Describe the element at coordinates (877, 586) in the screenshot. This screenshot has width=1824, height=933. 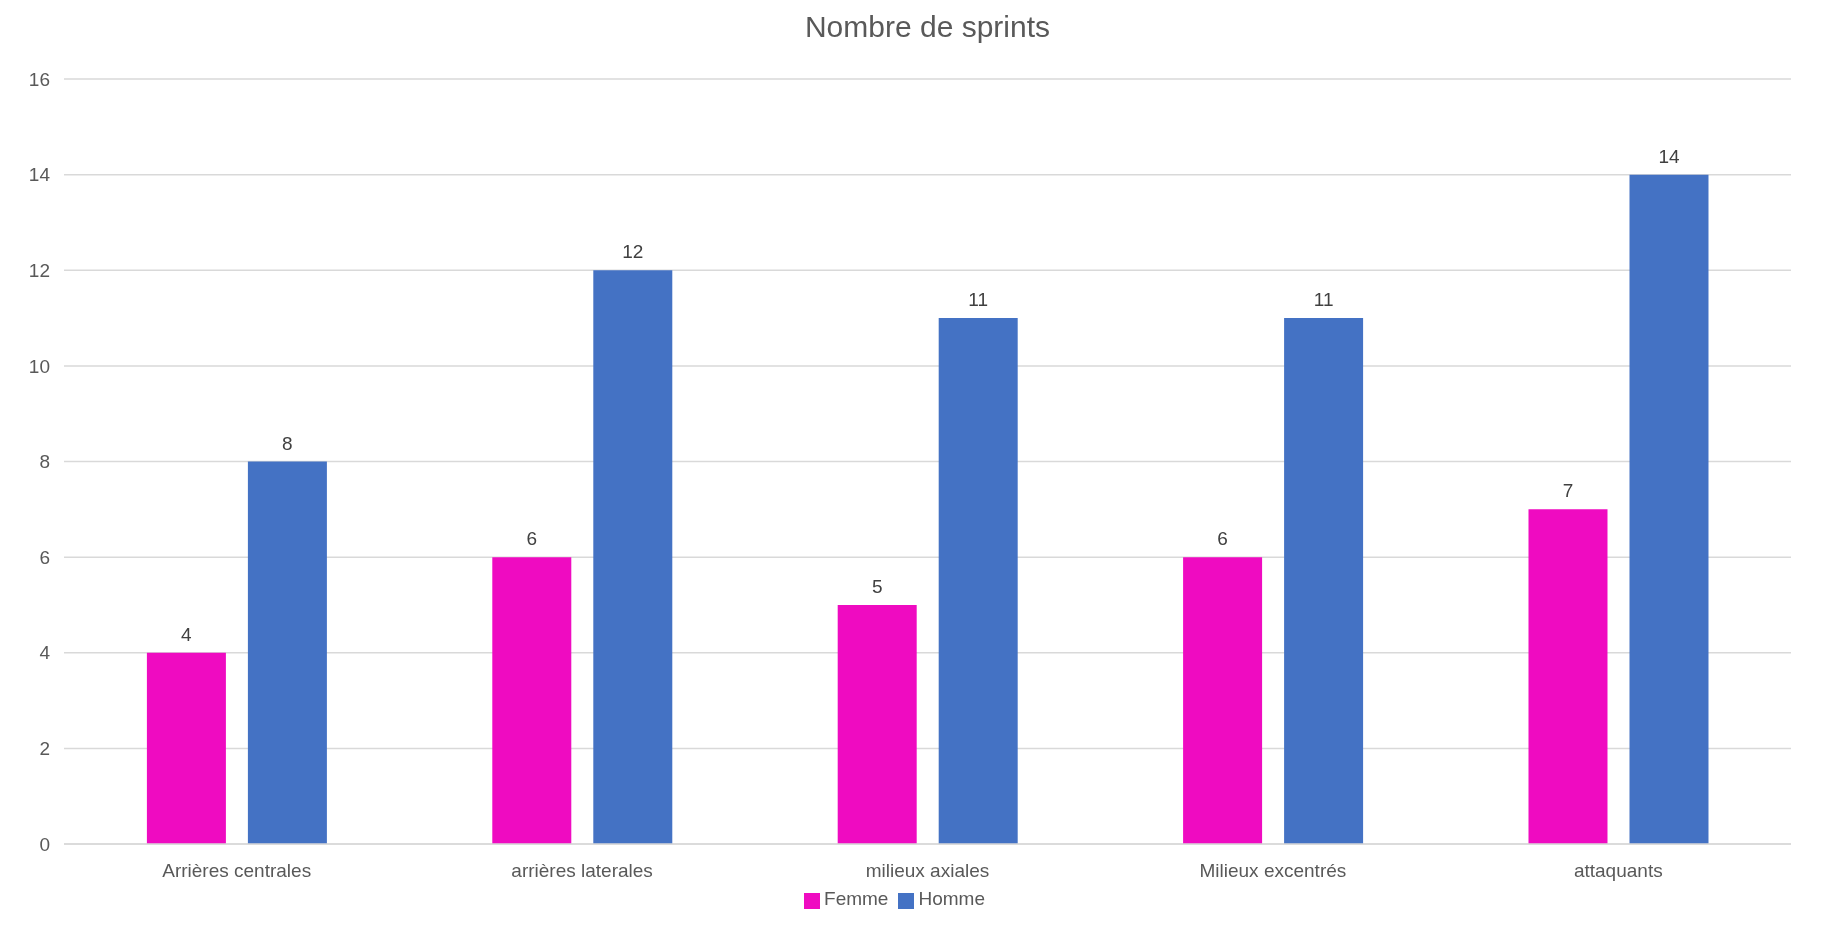
I see `data-label: 5` at that location.